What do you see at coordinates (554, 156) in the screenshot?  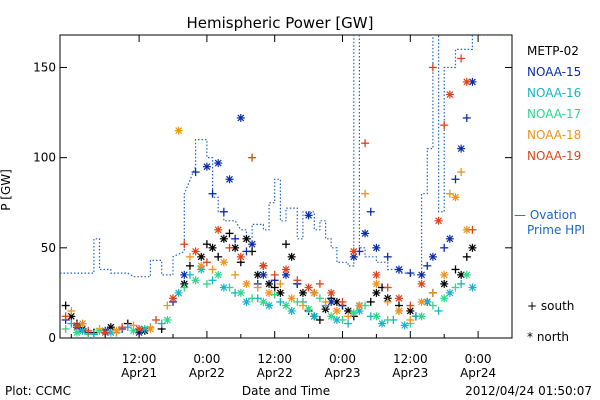 I see `legend-entry-noaa-19: NOAA-19` at bounding box center [554, 156].